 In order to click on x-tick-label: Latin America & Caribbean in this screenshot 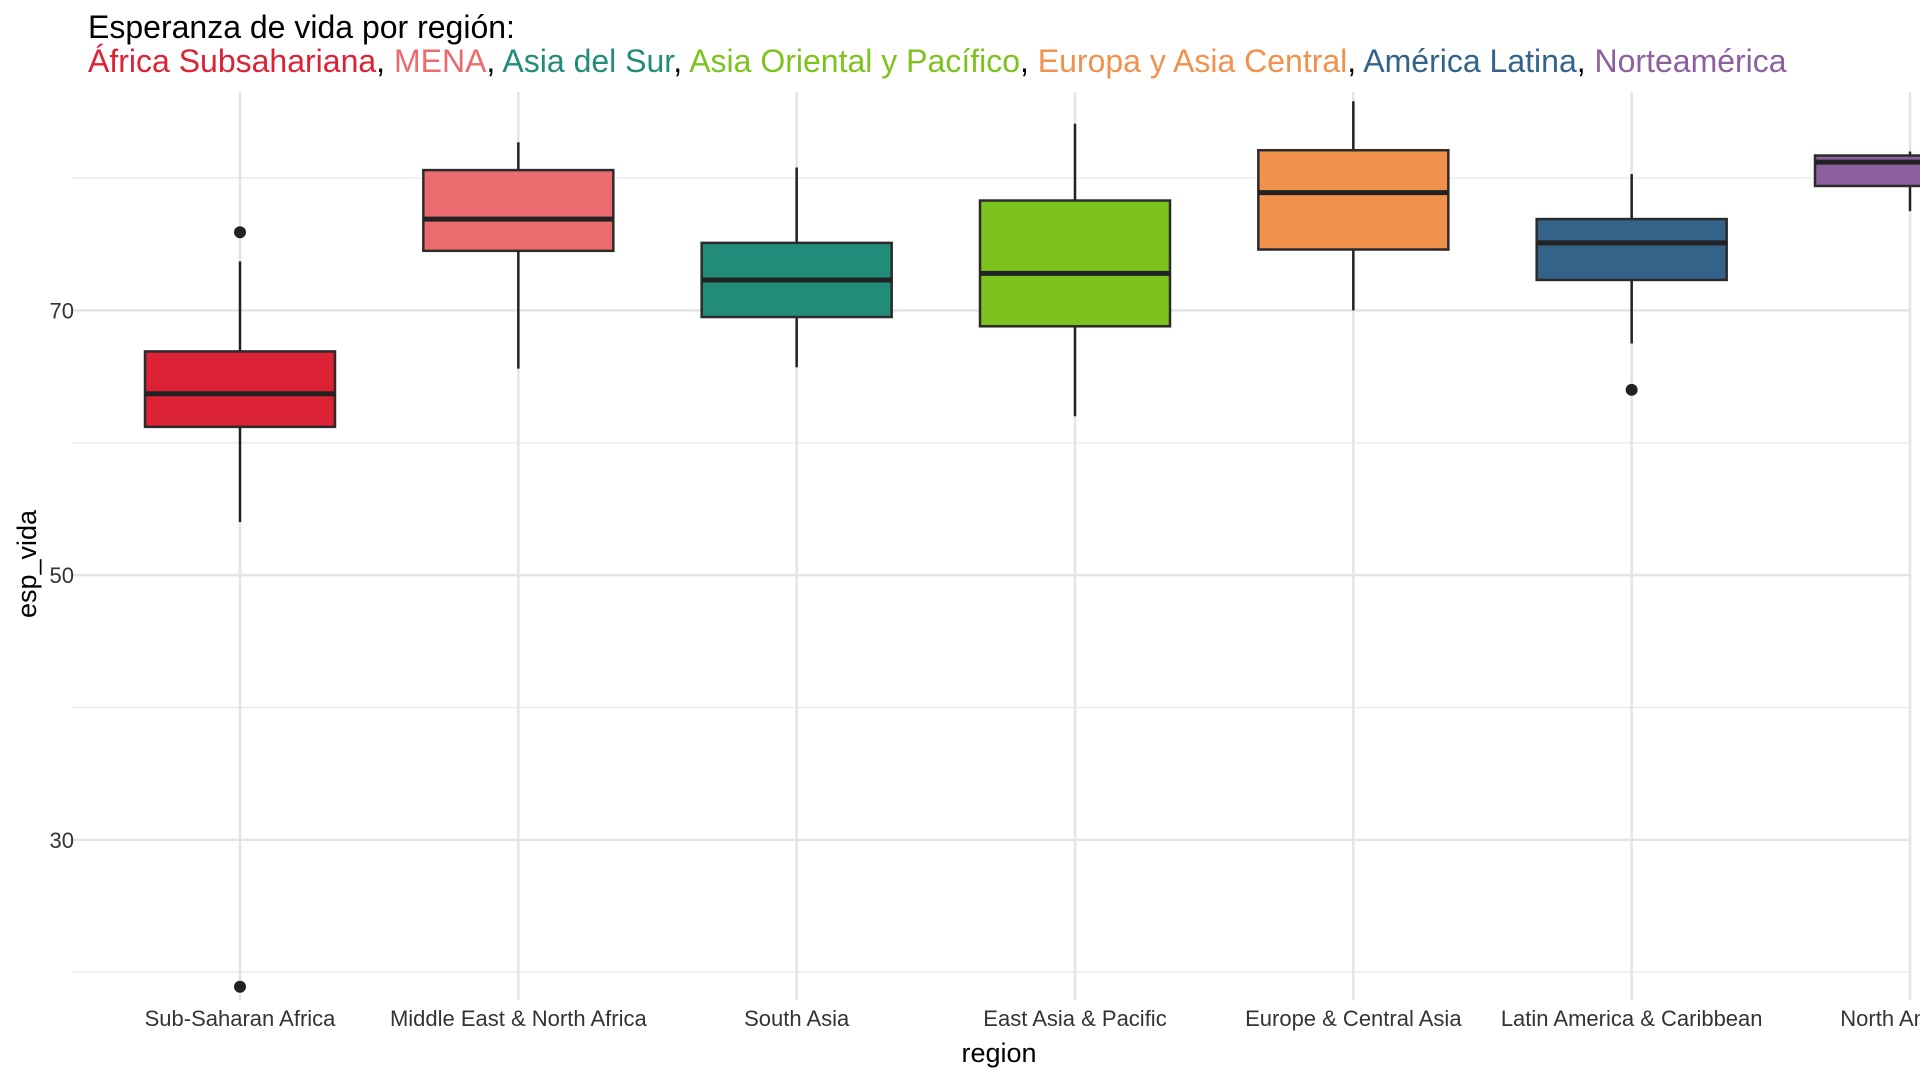, I will do `click(1632, 1018)`.